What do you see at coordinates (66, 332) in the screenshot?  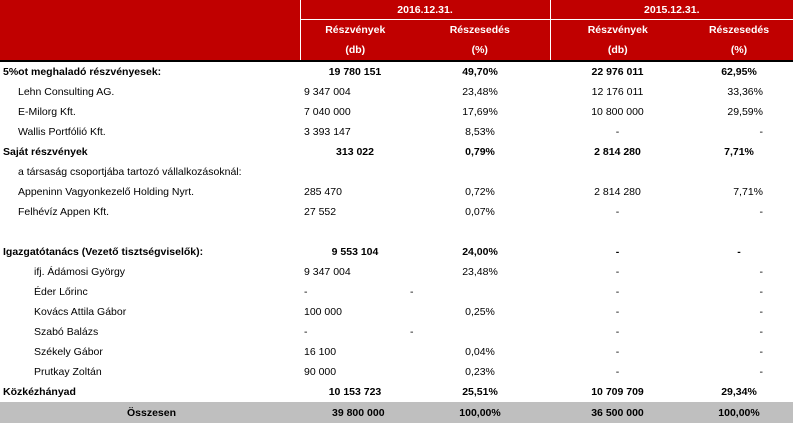 I see `row-label: Szabó Balázs` at bounding box center [66, 332].